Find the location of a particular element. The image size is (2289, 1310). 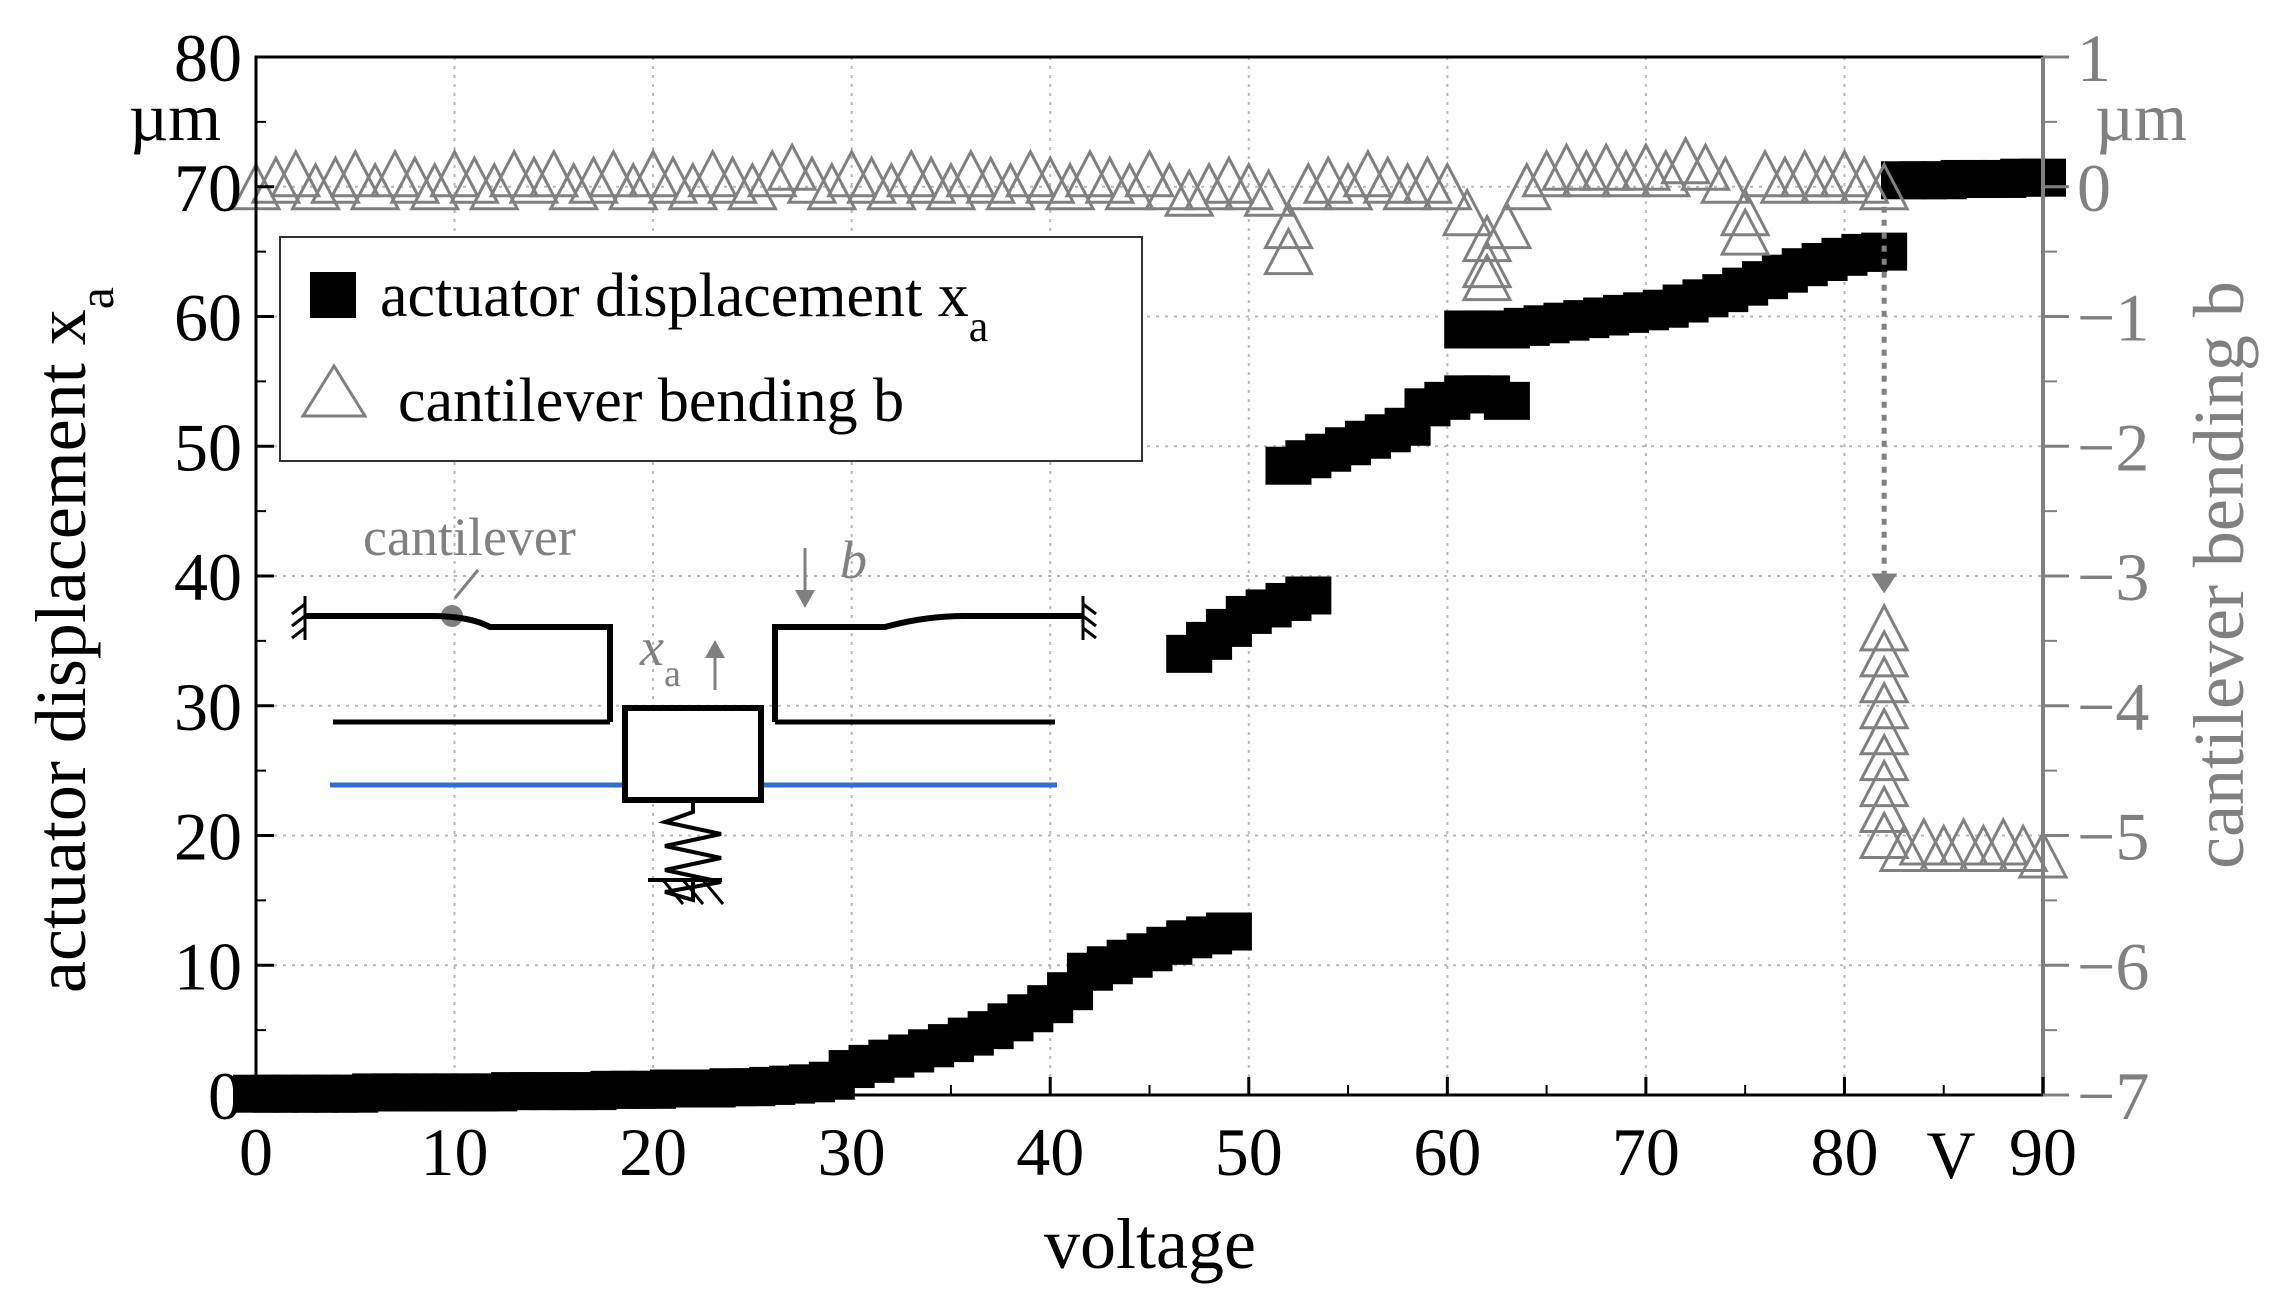

x-unit: V is located at coordinates (1950, 1155).